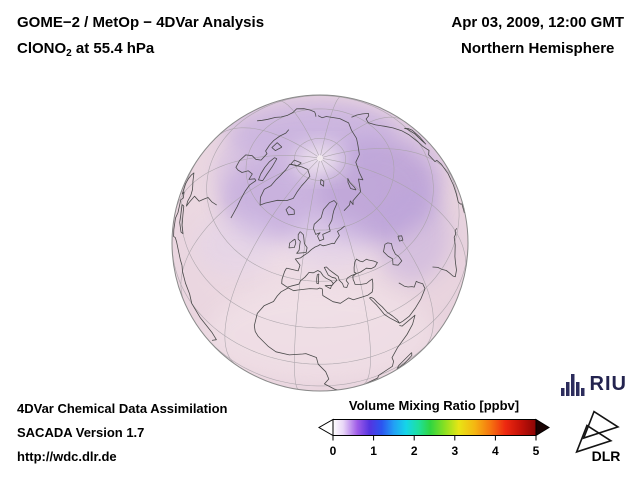  What do you see at coordinates (322, 182) in the screenshot?
I see `coast-svalbard` at bounding box center [322, 182].